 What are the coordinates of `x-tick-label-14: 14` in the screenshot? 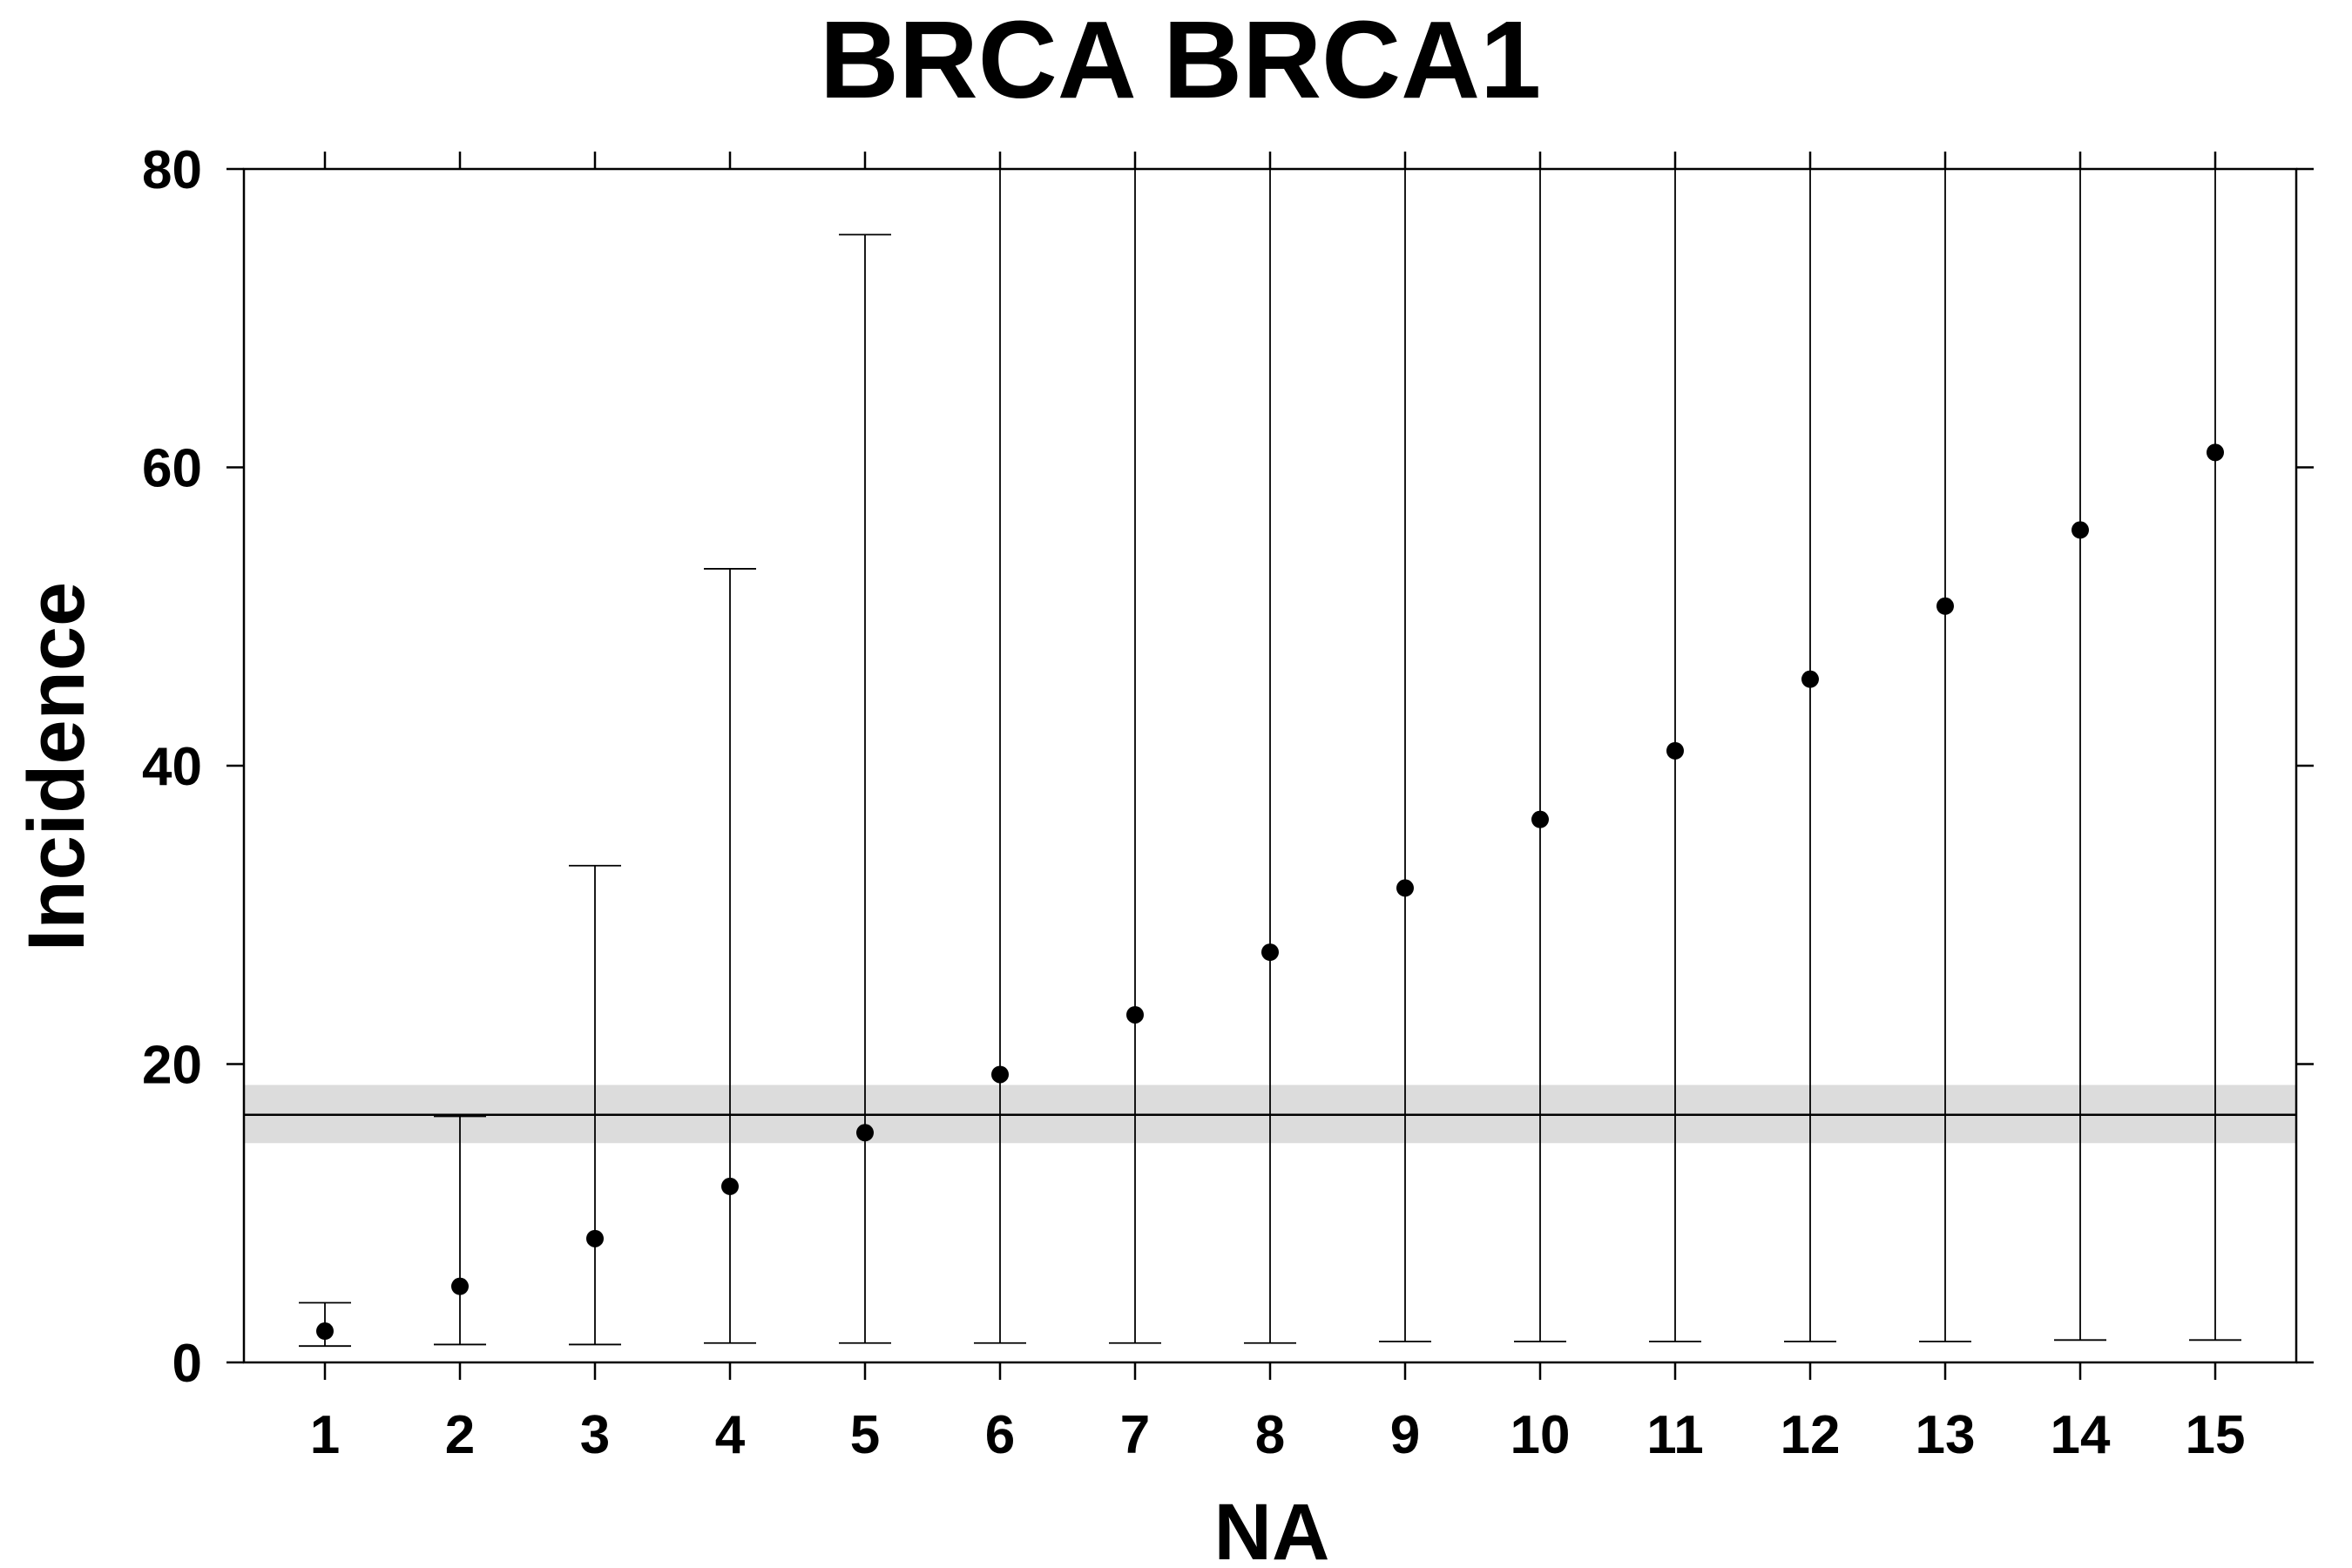 It's located at (2081, 1435).